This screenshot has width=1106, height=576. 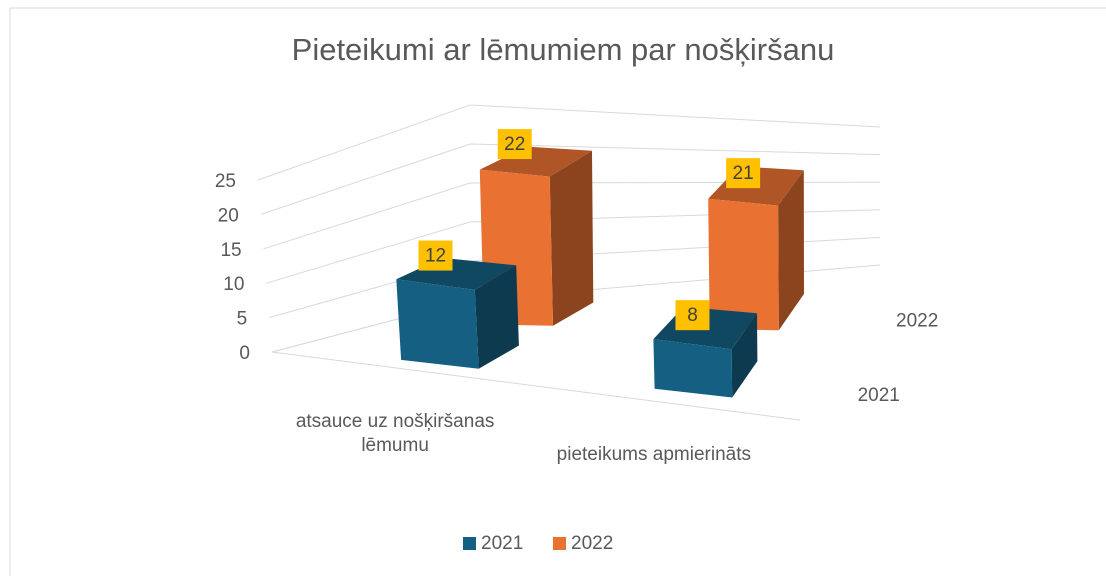 What do you see at coordinates (592, 543) in the screenshot?
I see `legend-label: 2022` at bounding box center [592, 543].